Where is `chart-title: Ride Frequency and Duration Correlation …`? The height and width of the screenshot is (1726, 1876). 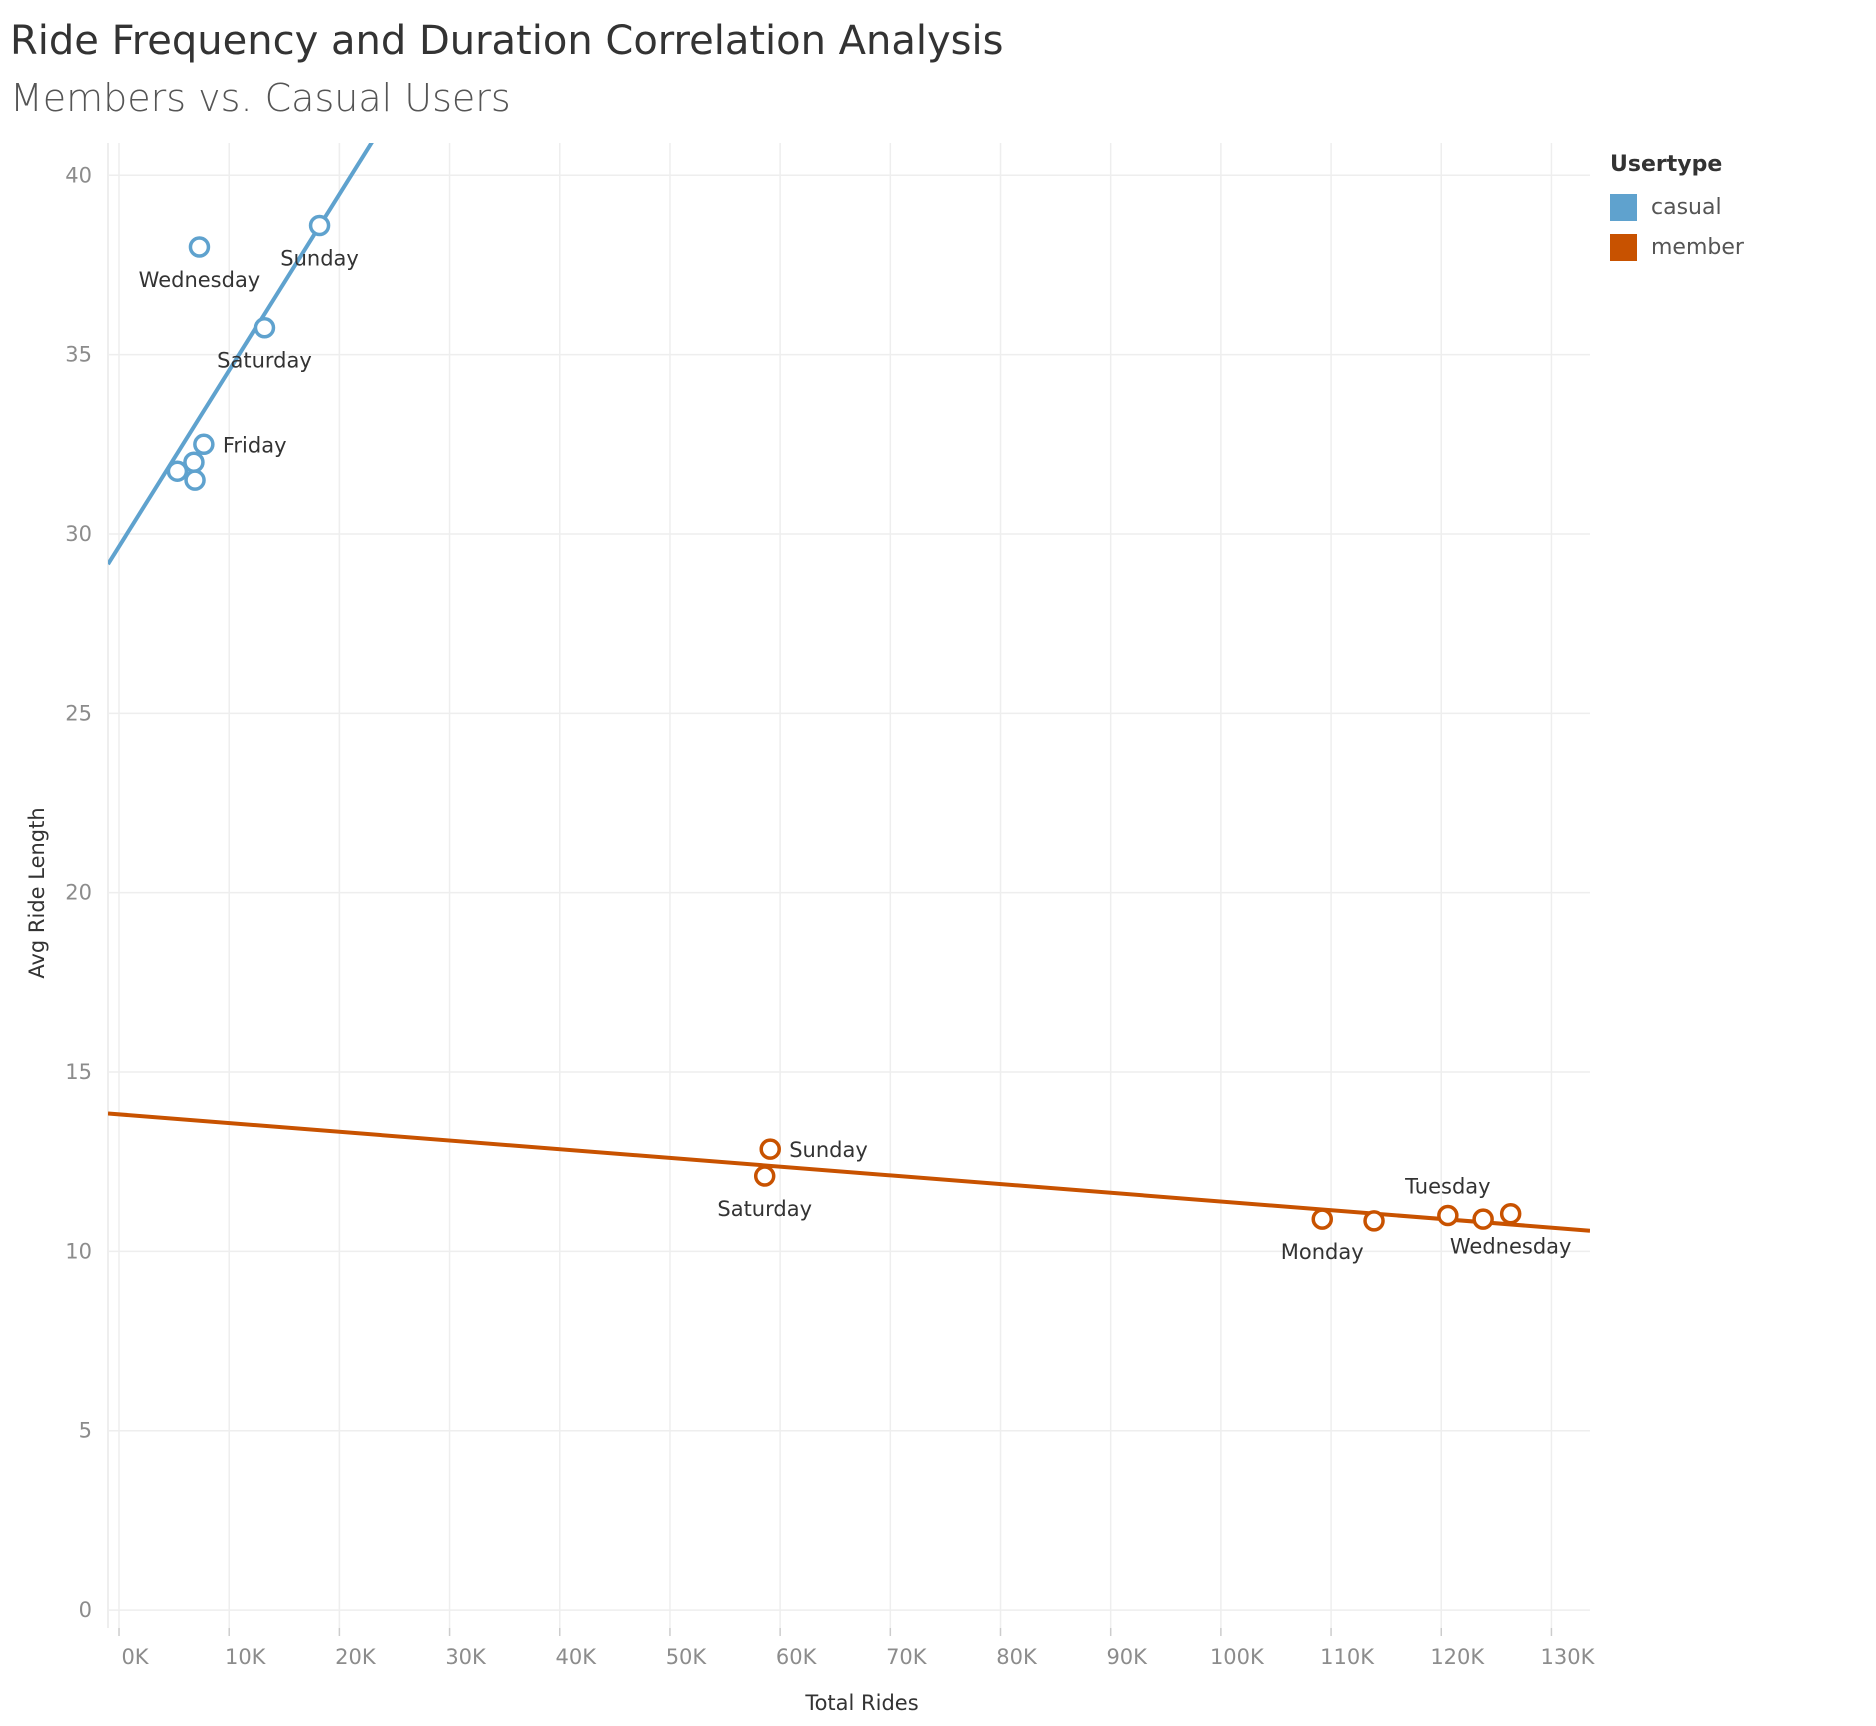 chart-title: Ride Frequency and Duration Correlation … is located at coordinates (507, 41).